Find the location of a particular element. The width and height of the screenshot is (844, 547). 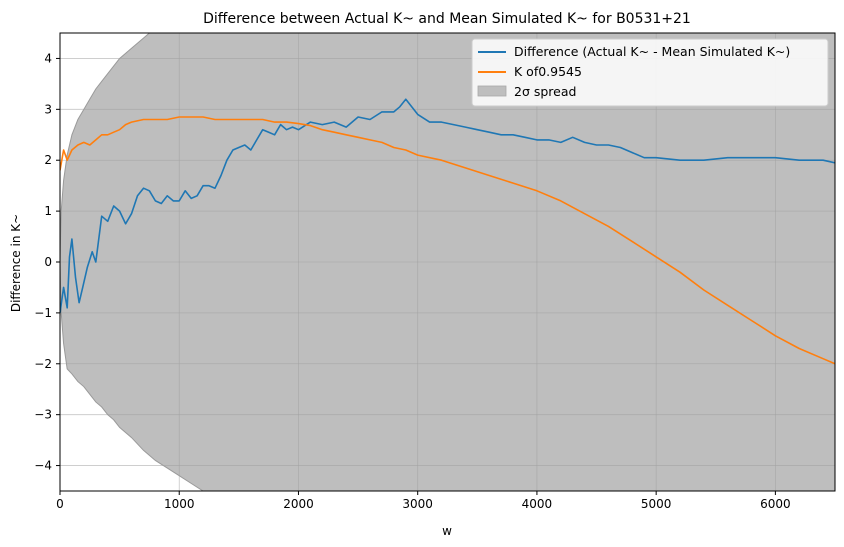

legend-label-k: K of0.9545 is located at coordinates (548, 71).